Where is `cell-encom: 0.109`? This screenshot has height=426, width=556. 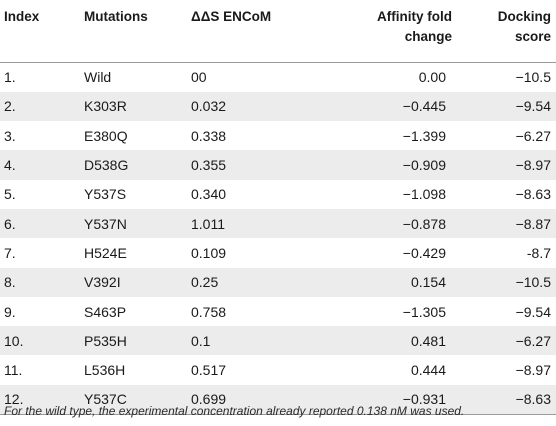
cell-encom: 0.109 is located at coordinates (209, 252).